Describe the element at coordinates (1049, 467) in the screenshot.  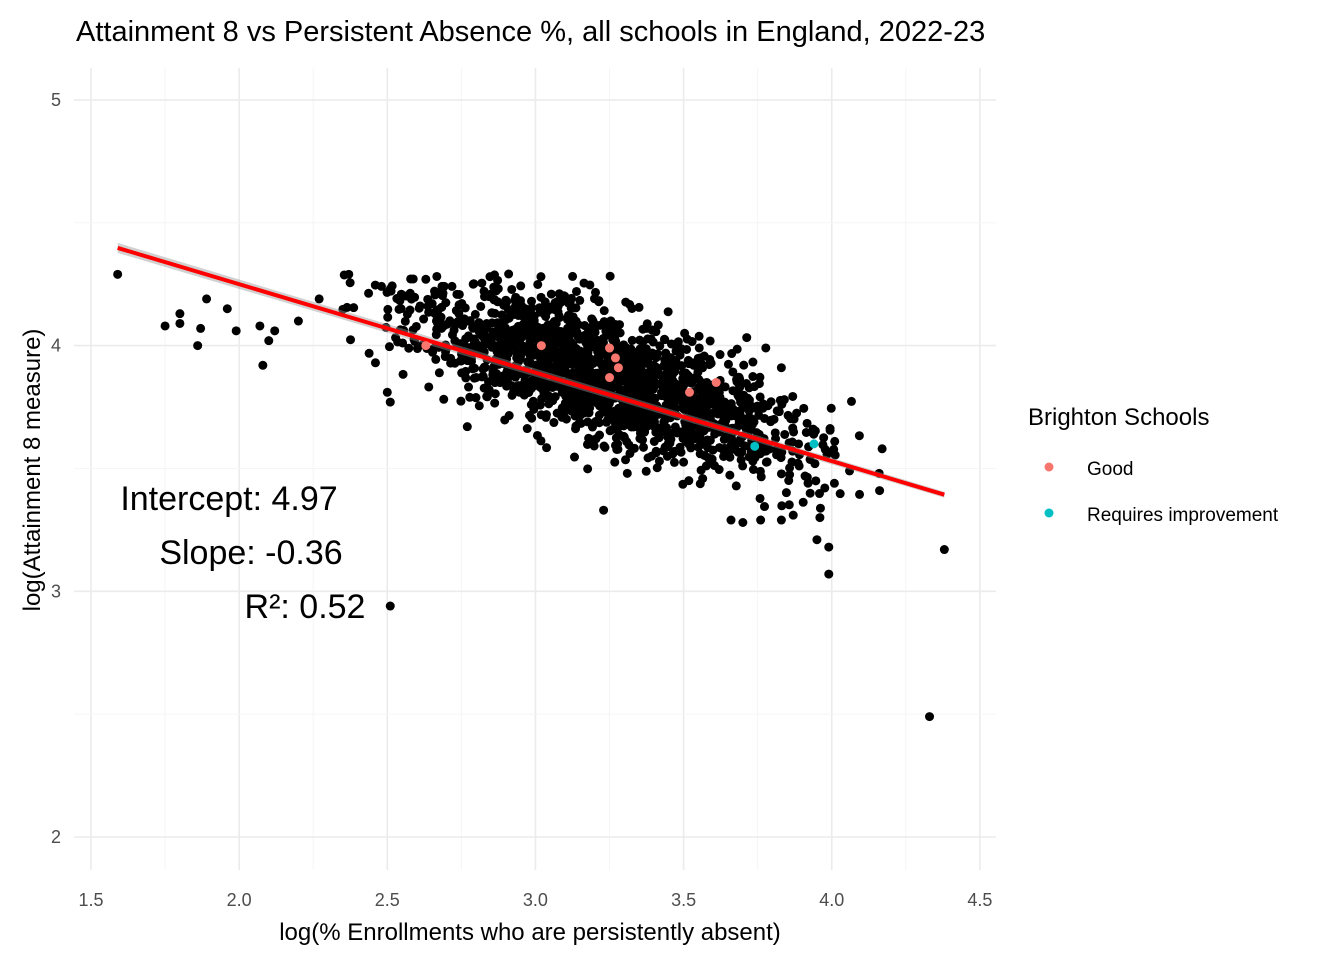
I see `legend-key-good` at that location.